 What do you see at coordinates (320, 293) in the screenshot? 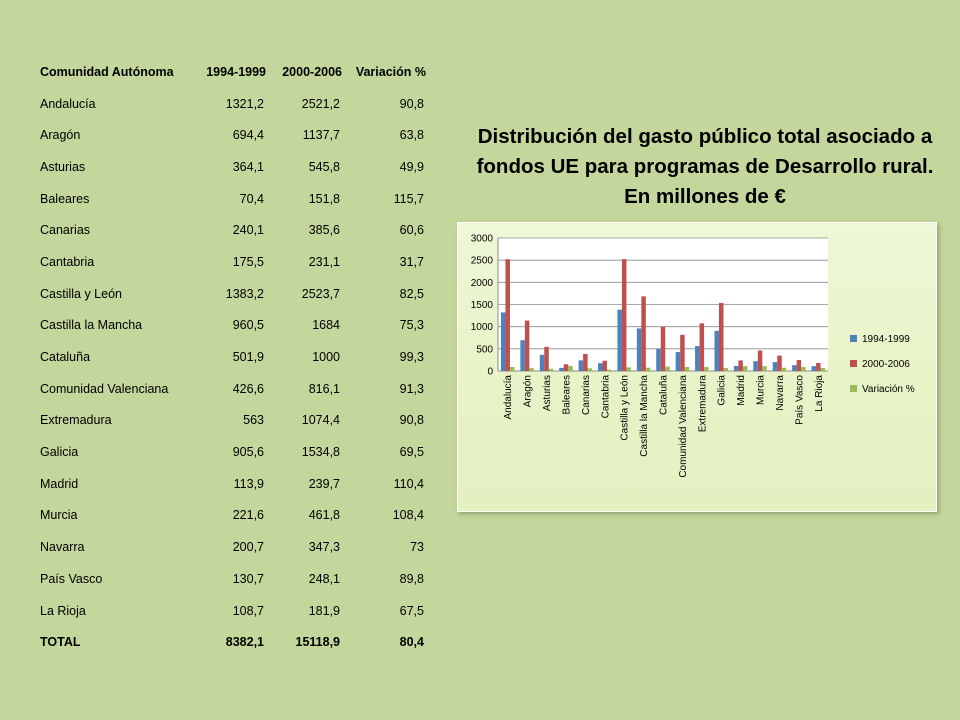
I see `cell-2000-2006: 2523,7` at bounding box center [320, 293].